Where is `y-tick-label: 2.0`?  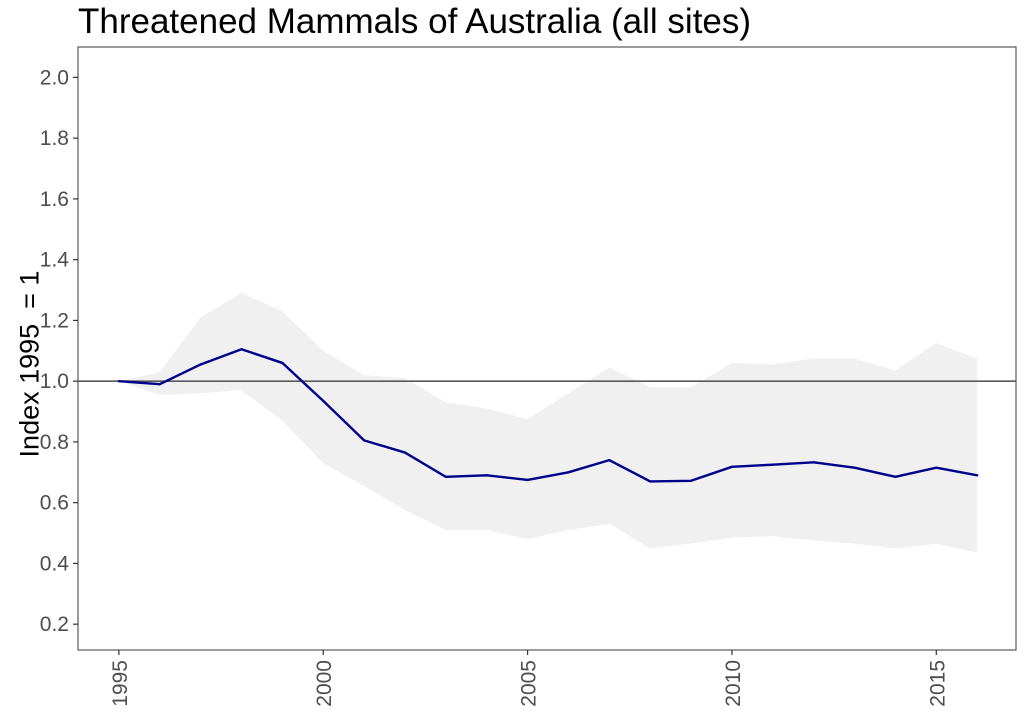 y-tick-label: 2.0 is located at coordinates (54, 77).